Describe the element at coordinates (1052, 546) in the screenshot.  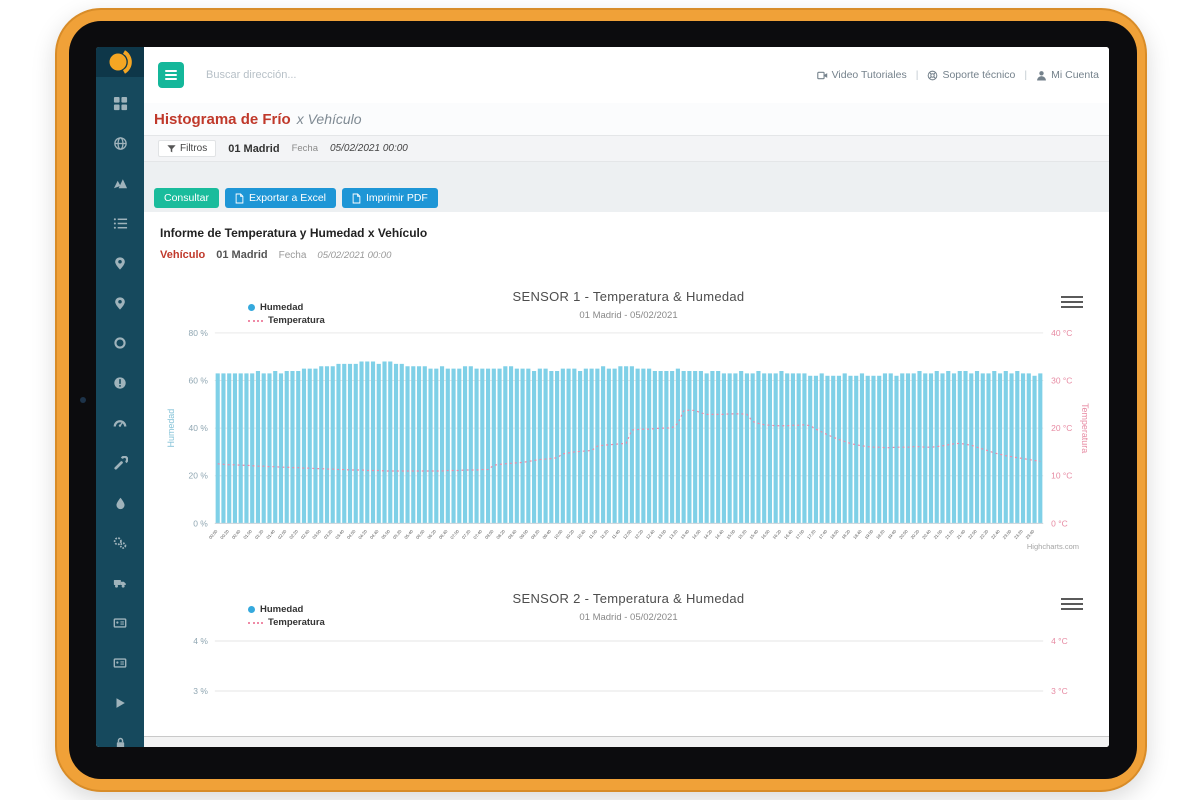
I see `highcharts-credit-link: Highcharts.com` at that location.